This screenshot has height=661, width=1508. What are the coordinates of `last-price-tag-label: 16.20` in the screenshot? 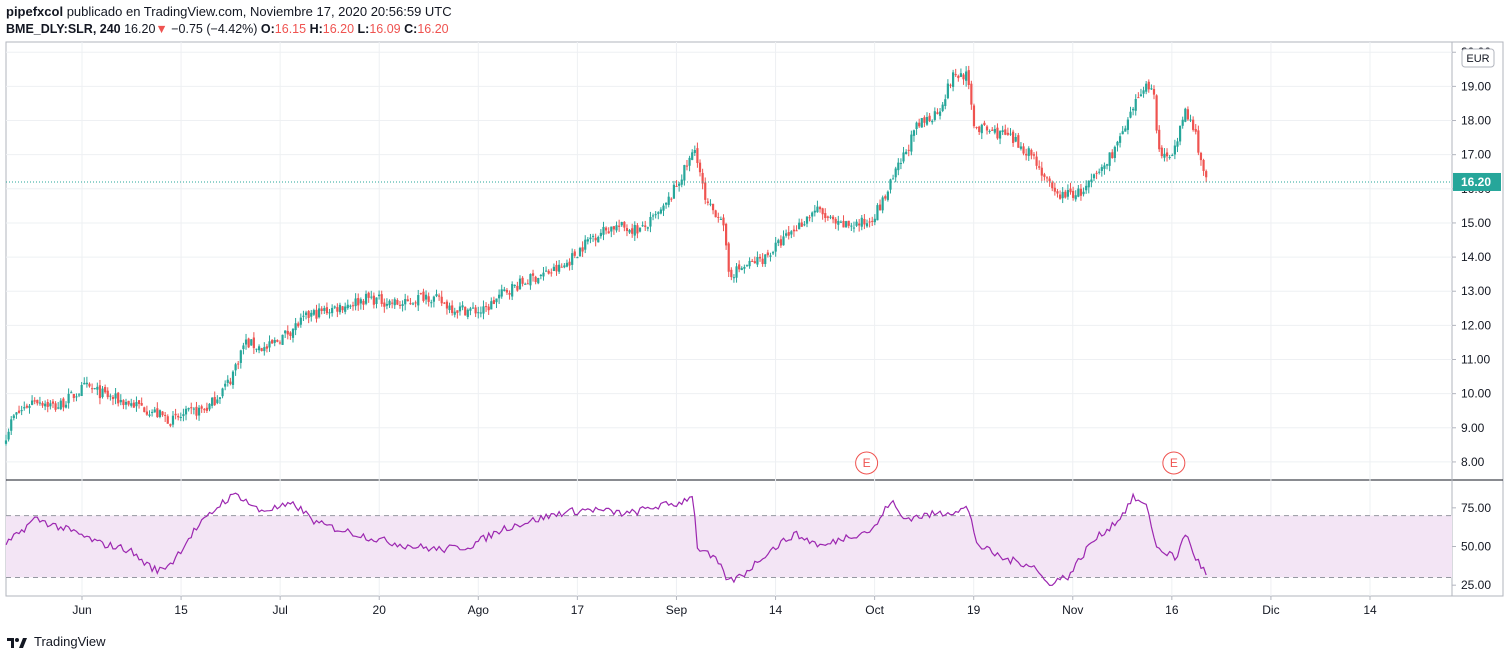 It's located at (1476, 182).